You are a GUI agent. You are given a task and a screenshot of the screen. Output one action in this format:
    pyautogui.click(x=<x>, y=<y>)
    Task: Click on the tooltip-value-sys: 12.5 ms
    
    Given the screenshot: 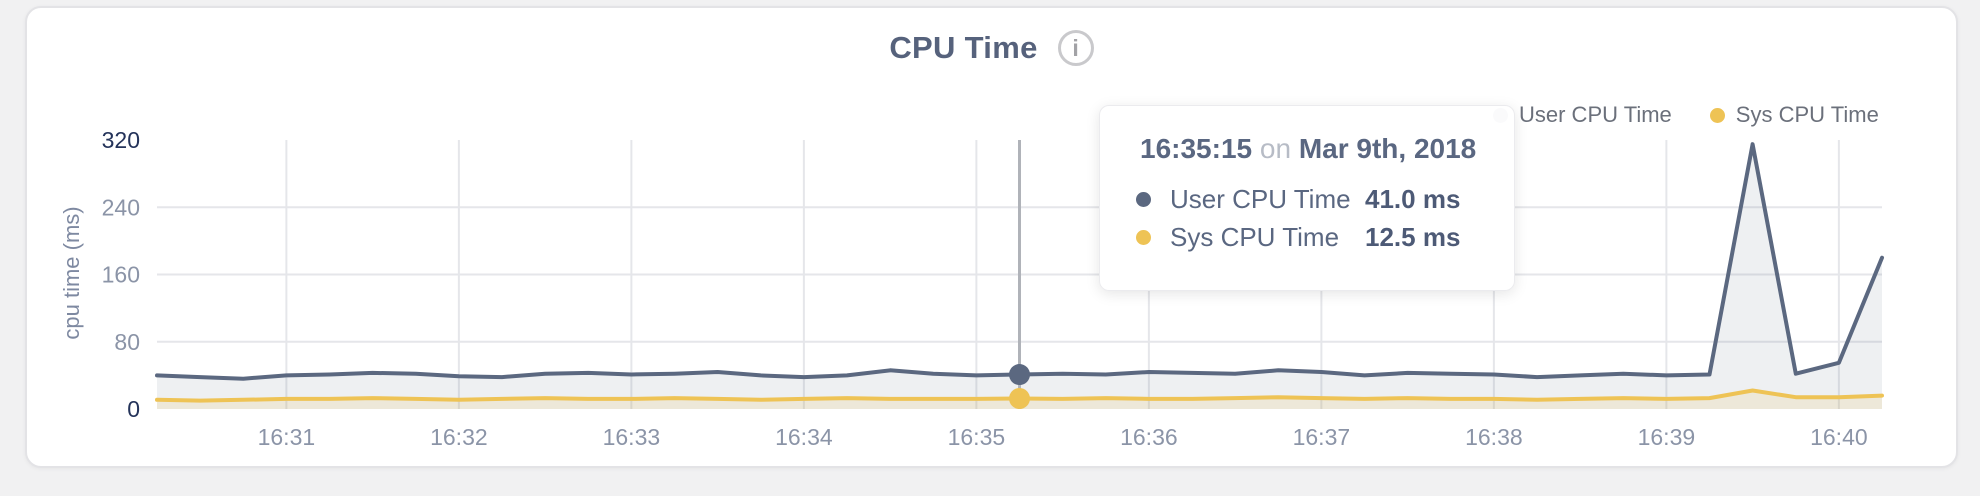 What is the action you would take?
    pyautogui.click(x=1413, y=236)
    